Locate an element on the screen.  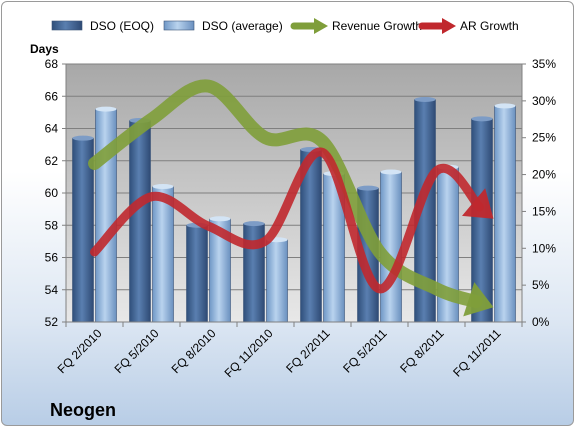
y-left-tick-label: 56 is located at coordinates (52, 258).